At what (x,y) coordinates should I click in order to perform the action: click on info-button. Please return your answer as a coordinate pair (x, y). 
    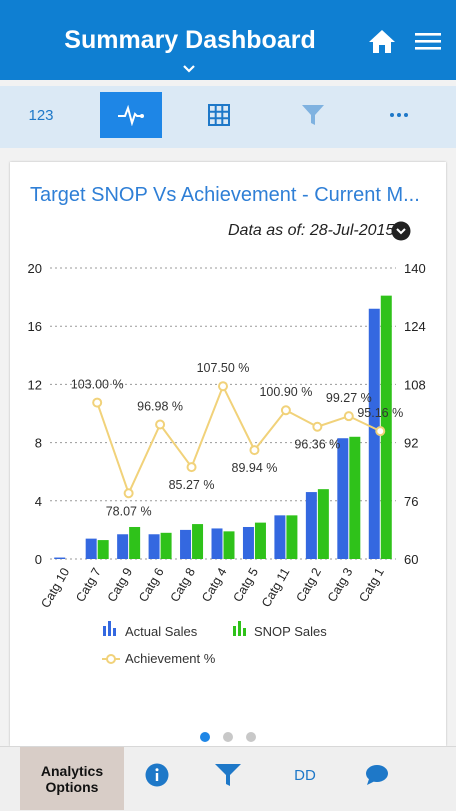
    Looking at the image, I should click on (157, 775).